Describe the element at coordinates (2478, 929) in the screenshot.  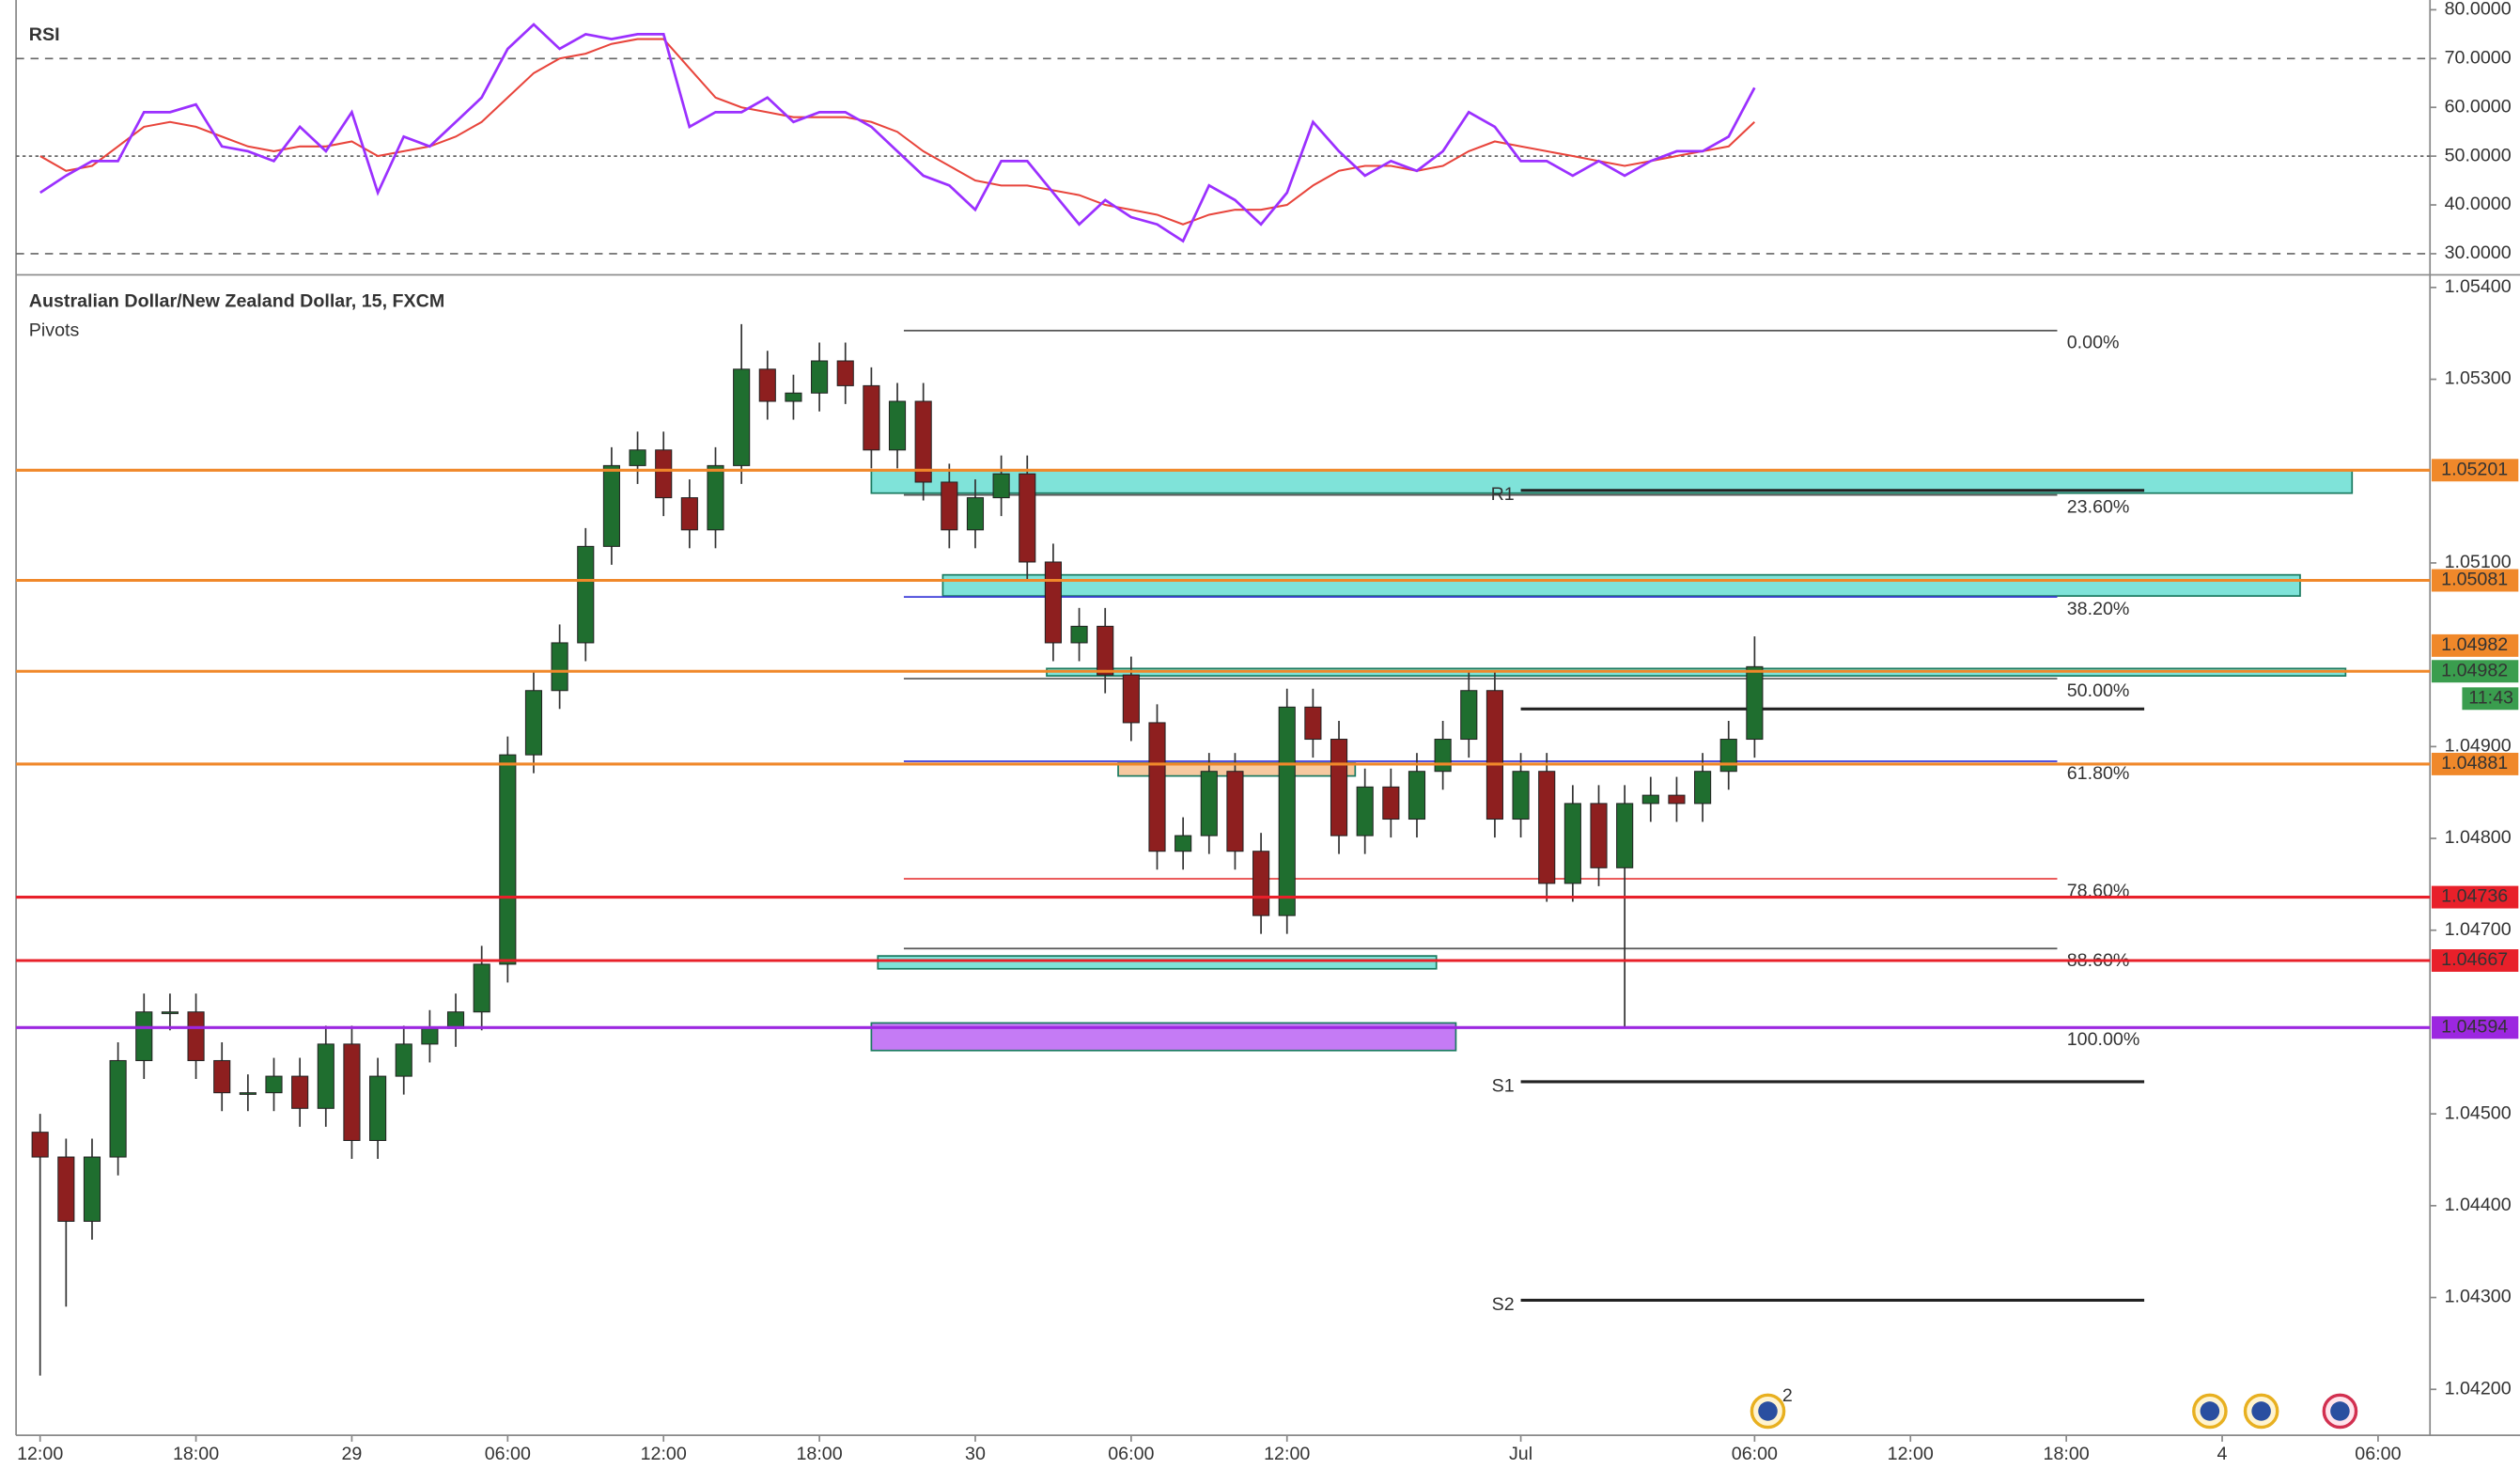
I see `y-tick-label: 1.04700` at that location.